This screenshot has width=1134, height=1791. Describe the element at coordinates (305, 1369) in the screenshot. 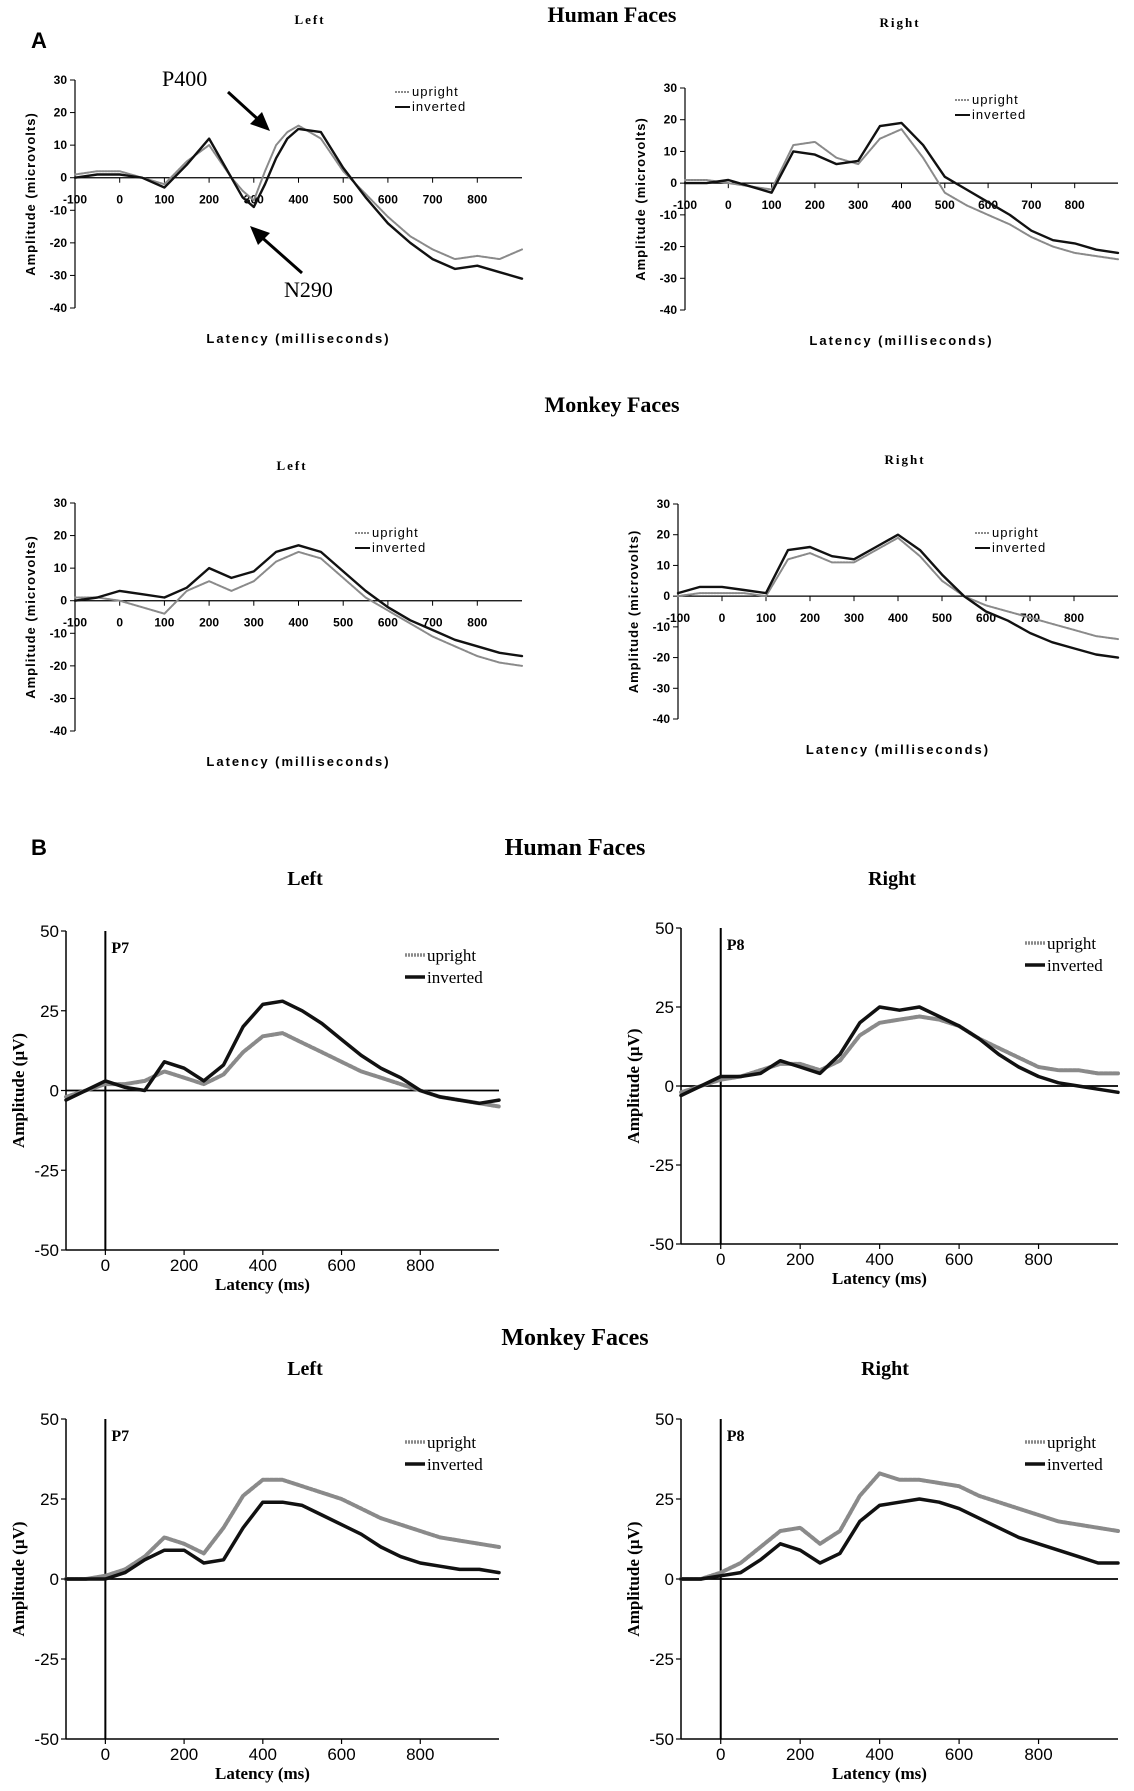

I see `b-monkey-left-label: Left` at that location.